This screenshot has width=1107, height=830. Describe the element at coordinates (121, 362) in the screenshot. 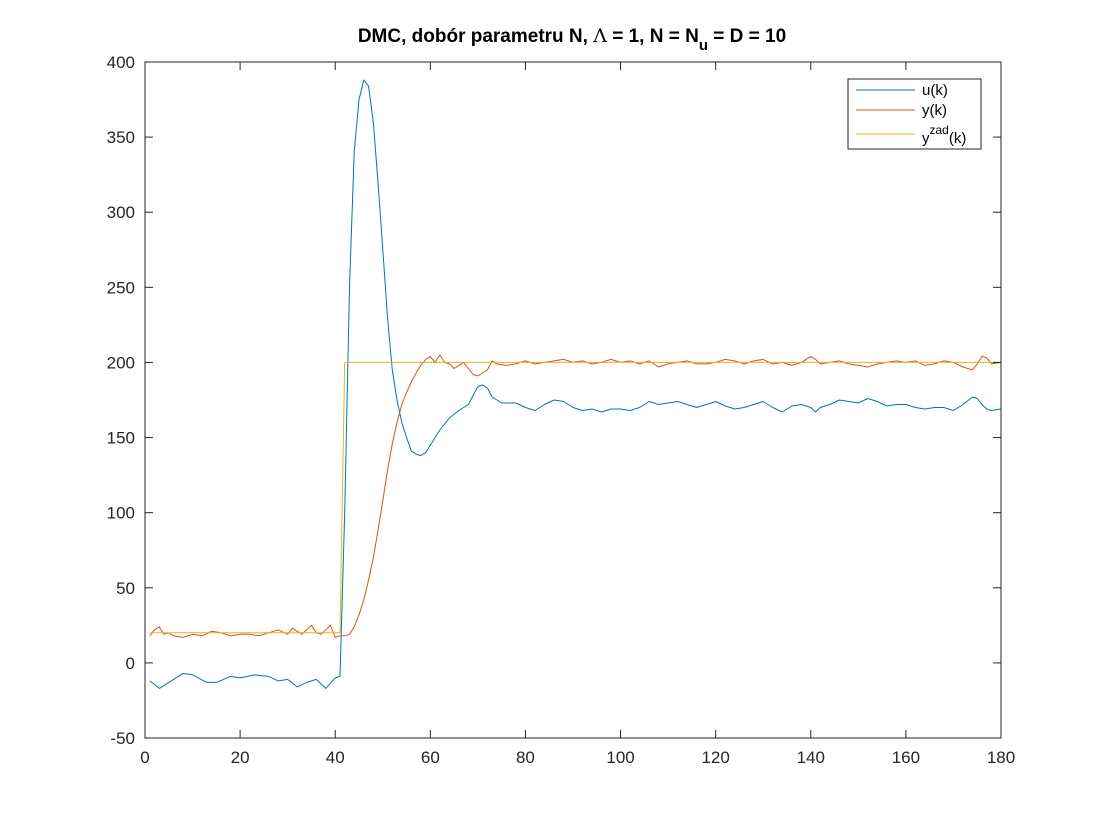

I see `y-tick-label-200: 200` at that location.